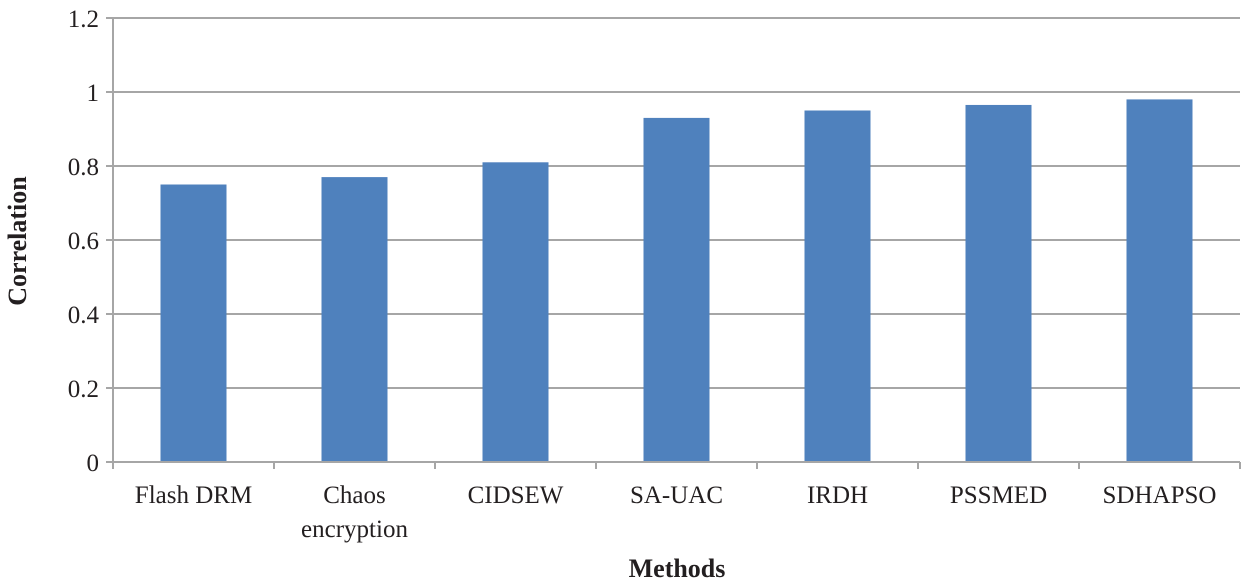  What do you see at coordinates (354, 529) in the screenshot?
I see `x-tick-label-line: encryption` at bounding box center [354, 529].